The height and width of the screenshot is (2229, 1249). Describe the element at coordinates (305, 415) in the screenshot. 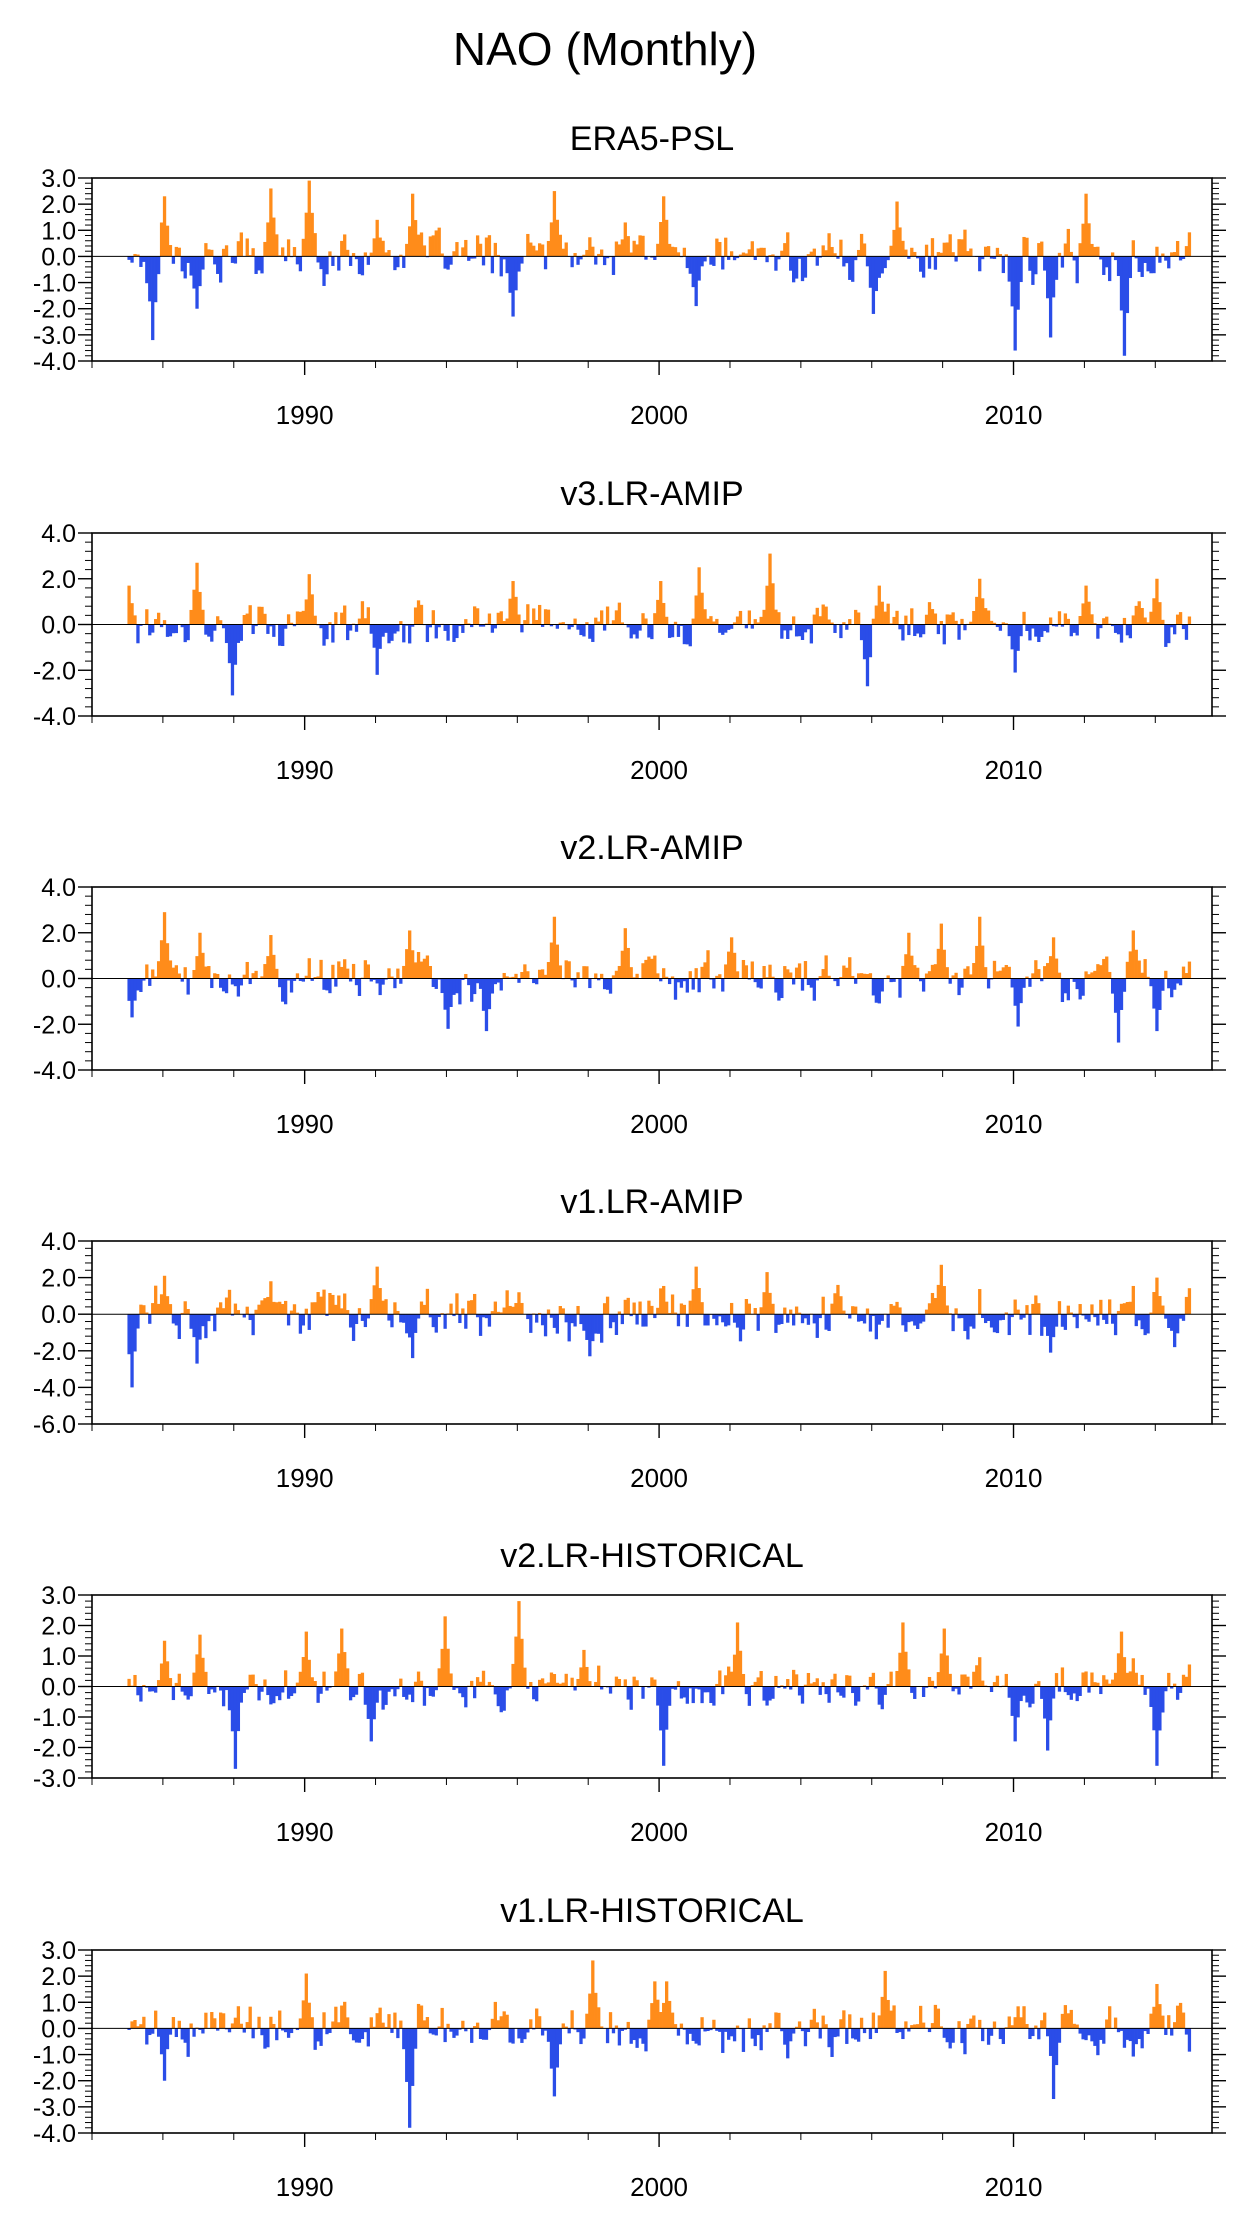

I see `x-tick-label: 1990` at that location.